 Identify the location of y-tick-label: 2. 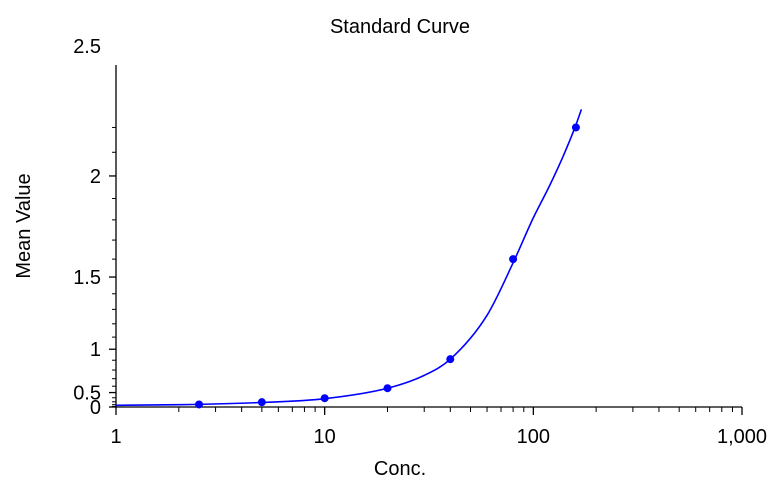
(95, 177).